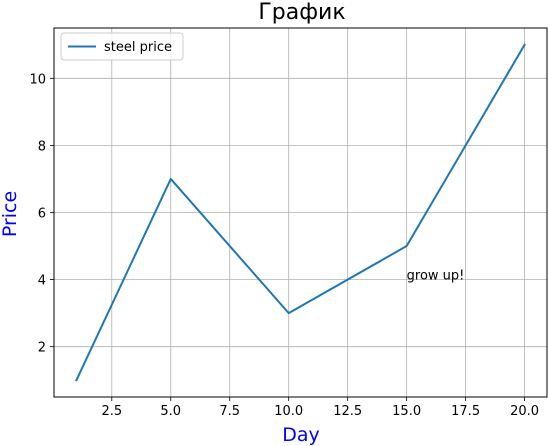 The height and width of the screenshot is (446, 548). What do you see at coordinates (301, 435) in the screenshot?
I see `x-axis-label: Day` at bounding box center [301, 435].